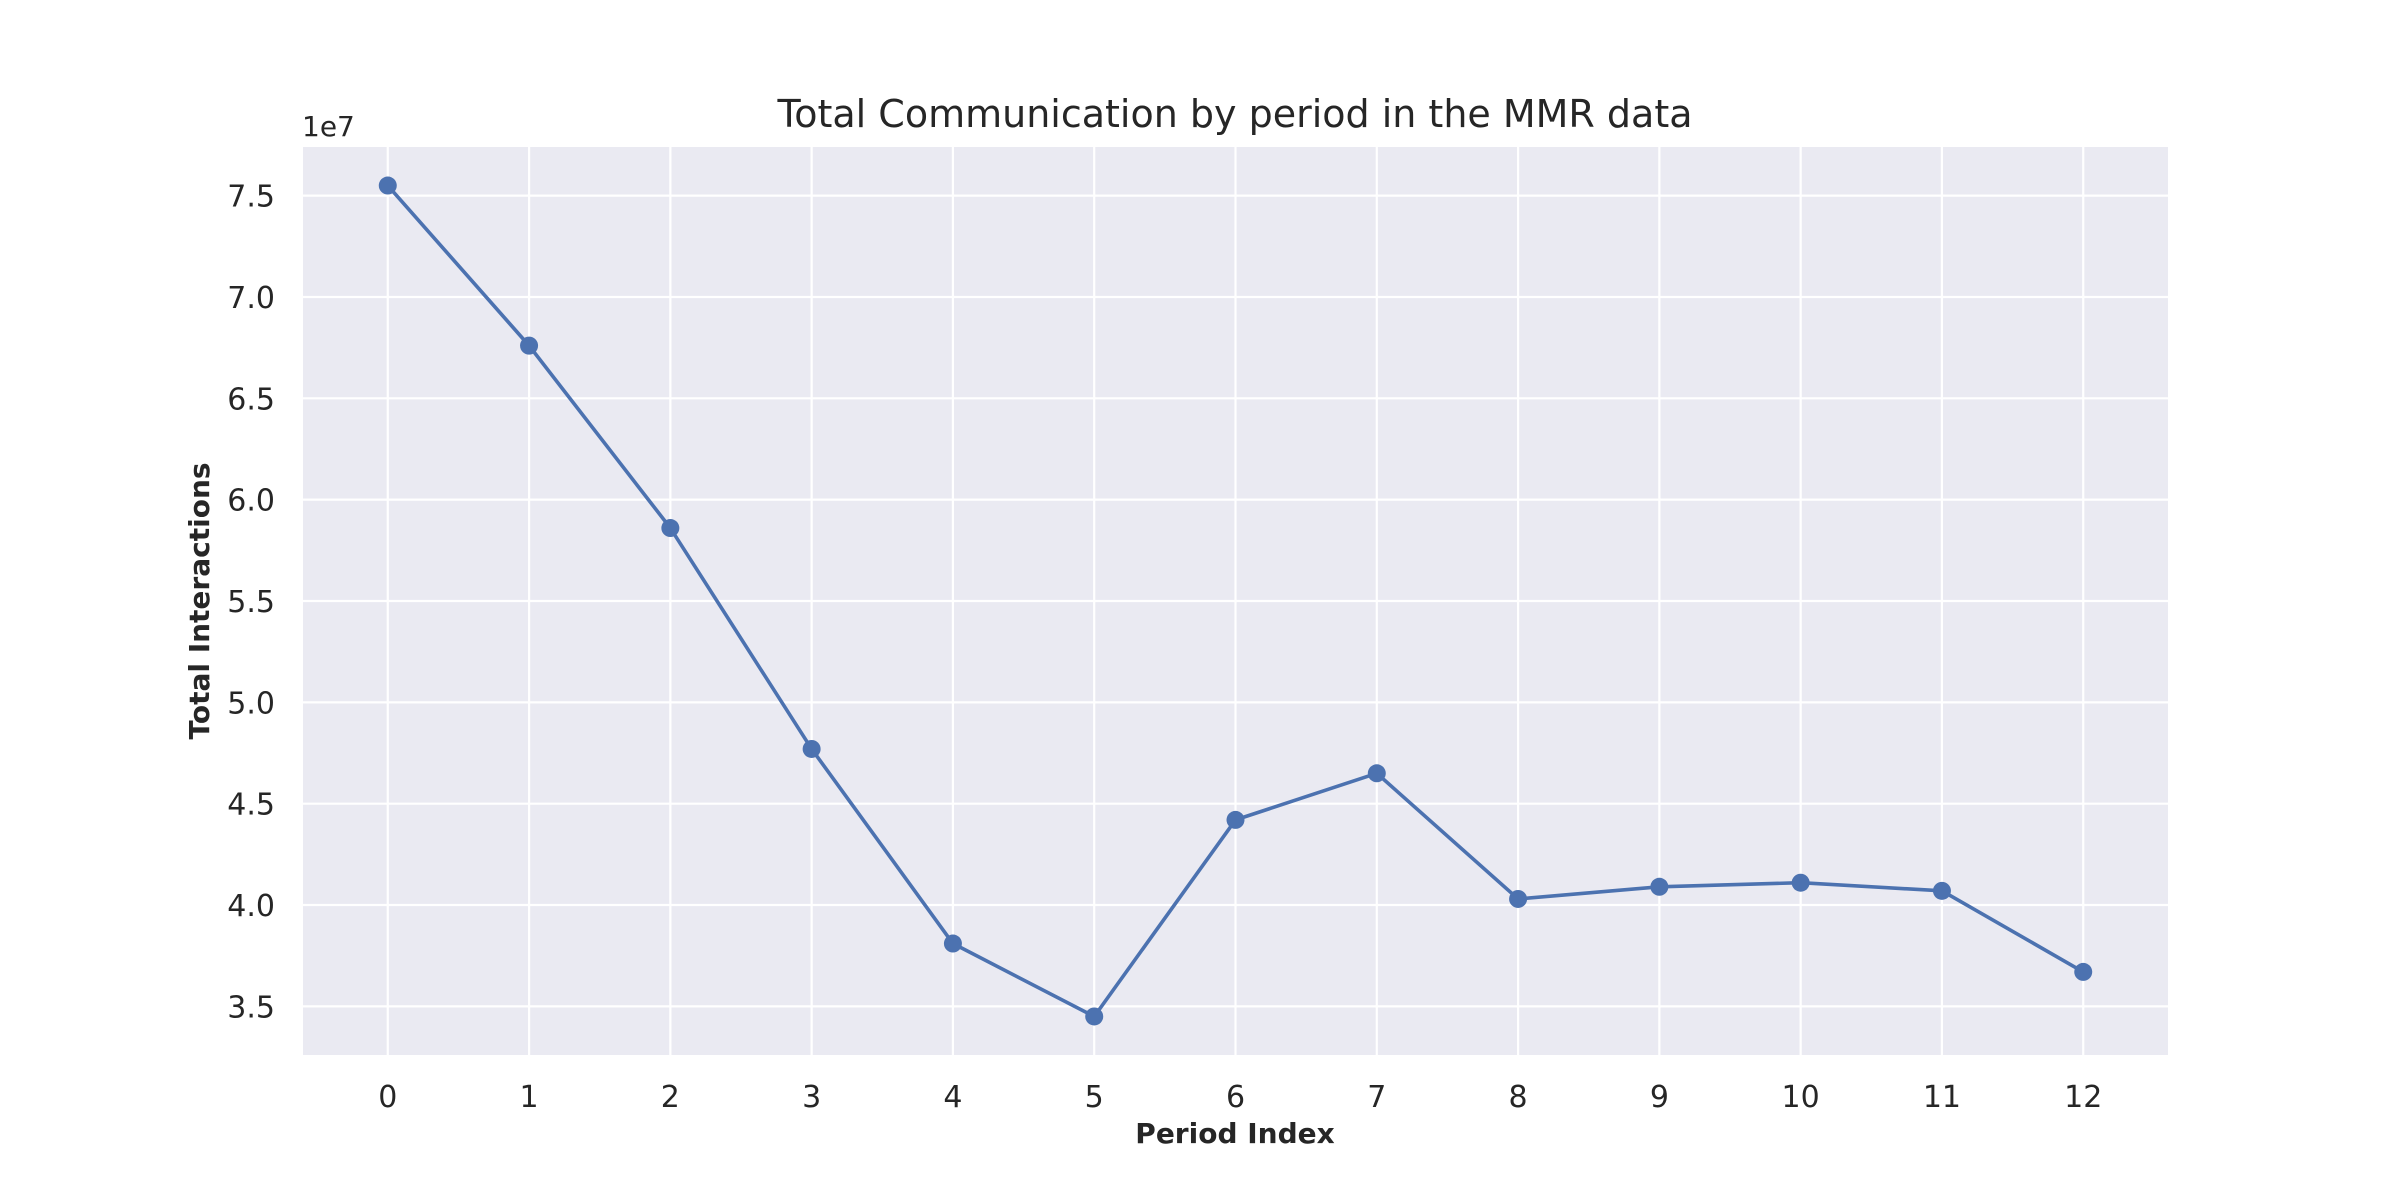  Describe the element at coordinates (251, 197) in the screenshot. I see `y-tick-label: 7.5` at that location.